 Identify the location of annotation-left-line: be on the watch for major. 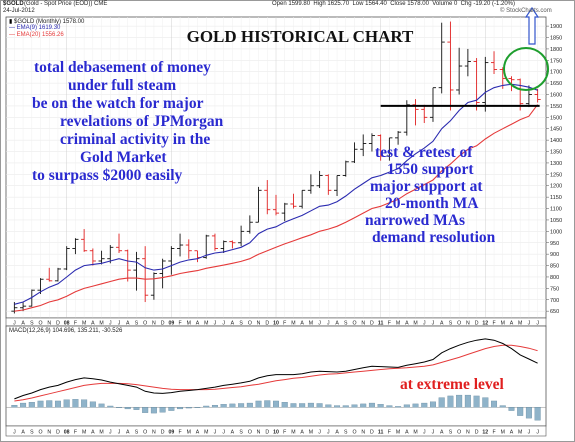
(118, 103).